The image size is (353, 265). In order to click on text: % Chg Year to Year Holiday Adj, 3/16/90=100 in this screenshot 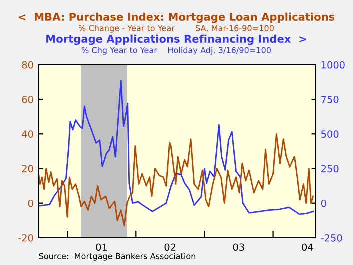, I will do `click(176, 51)`.